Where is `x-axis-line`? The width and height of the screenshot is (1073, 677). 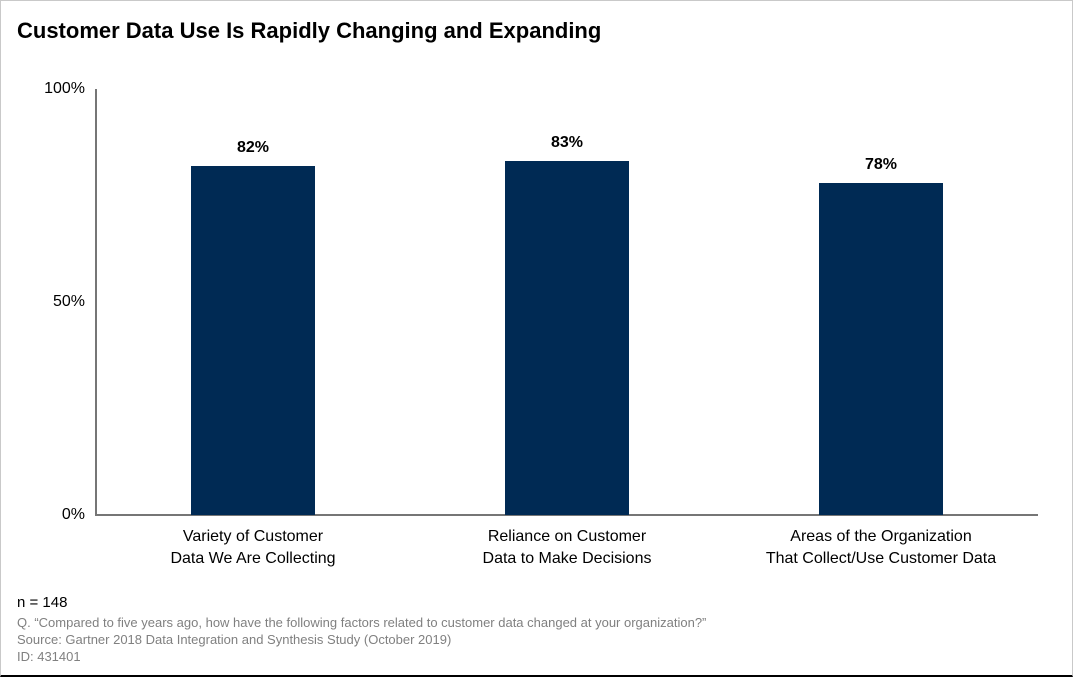
x-axis-line is located at coordinates (566, 515).